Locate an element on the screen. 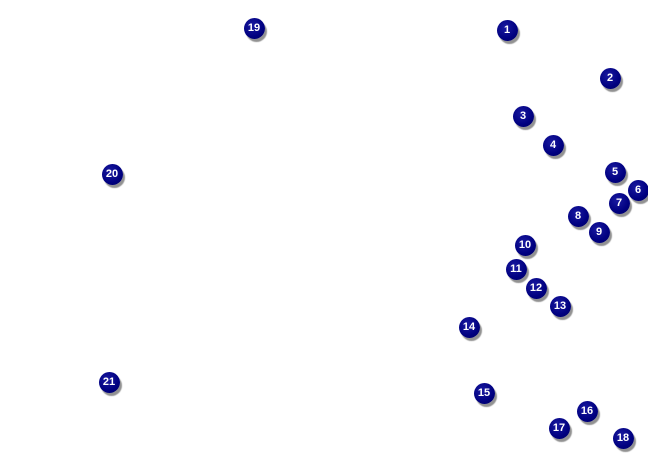 The image size is (648, 459). marker-6: 6 is located at coordinates (637, 190).